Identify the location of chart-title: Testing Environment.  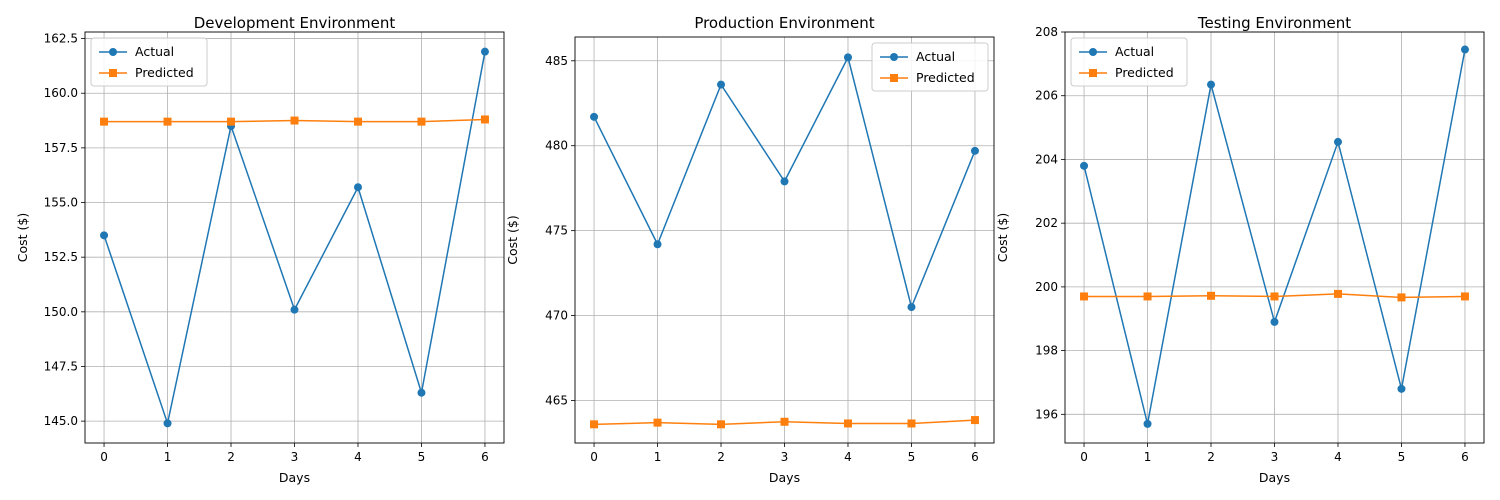
(1274, 23).